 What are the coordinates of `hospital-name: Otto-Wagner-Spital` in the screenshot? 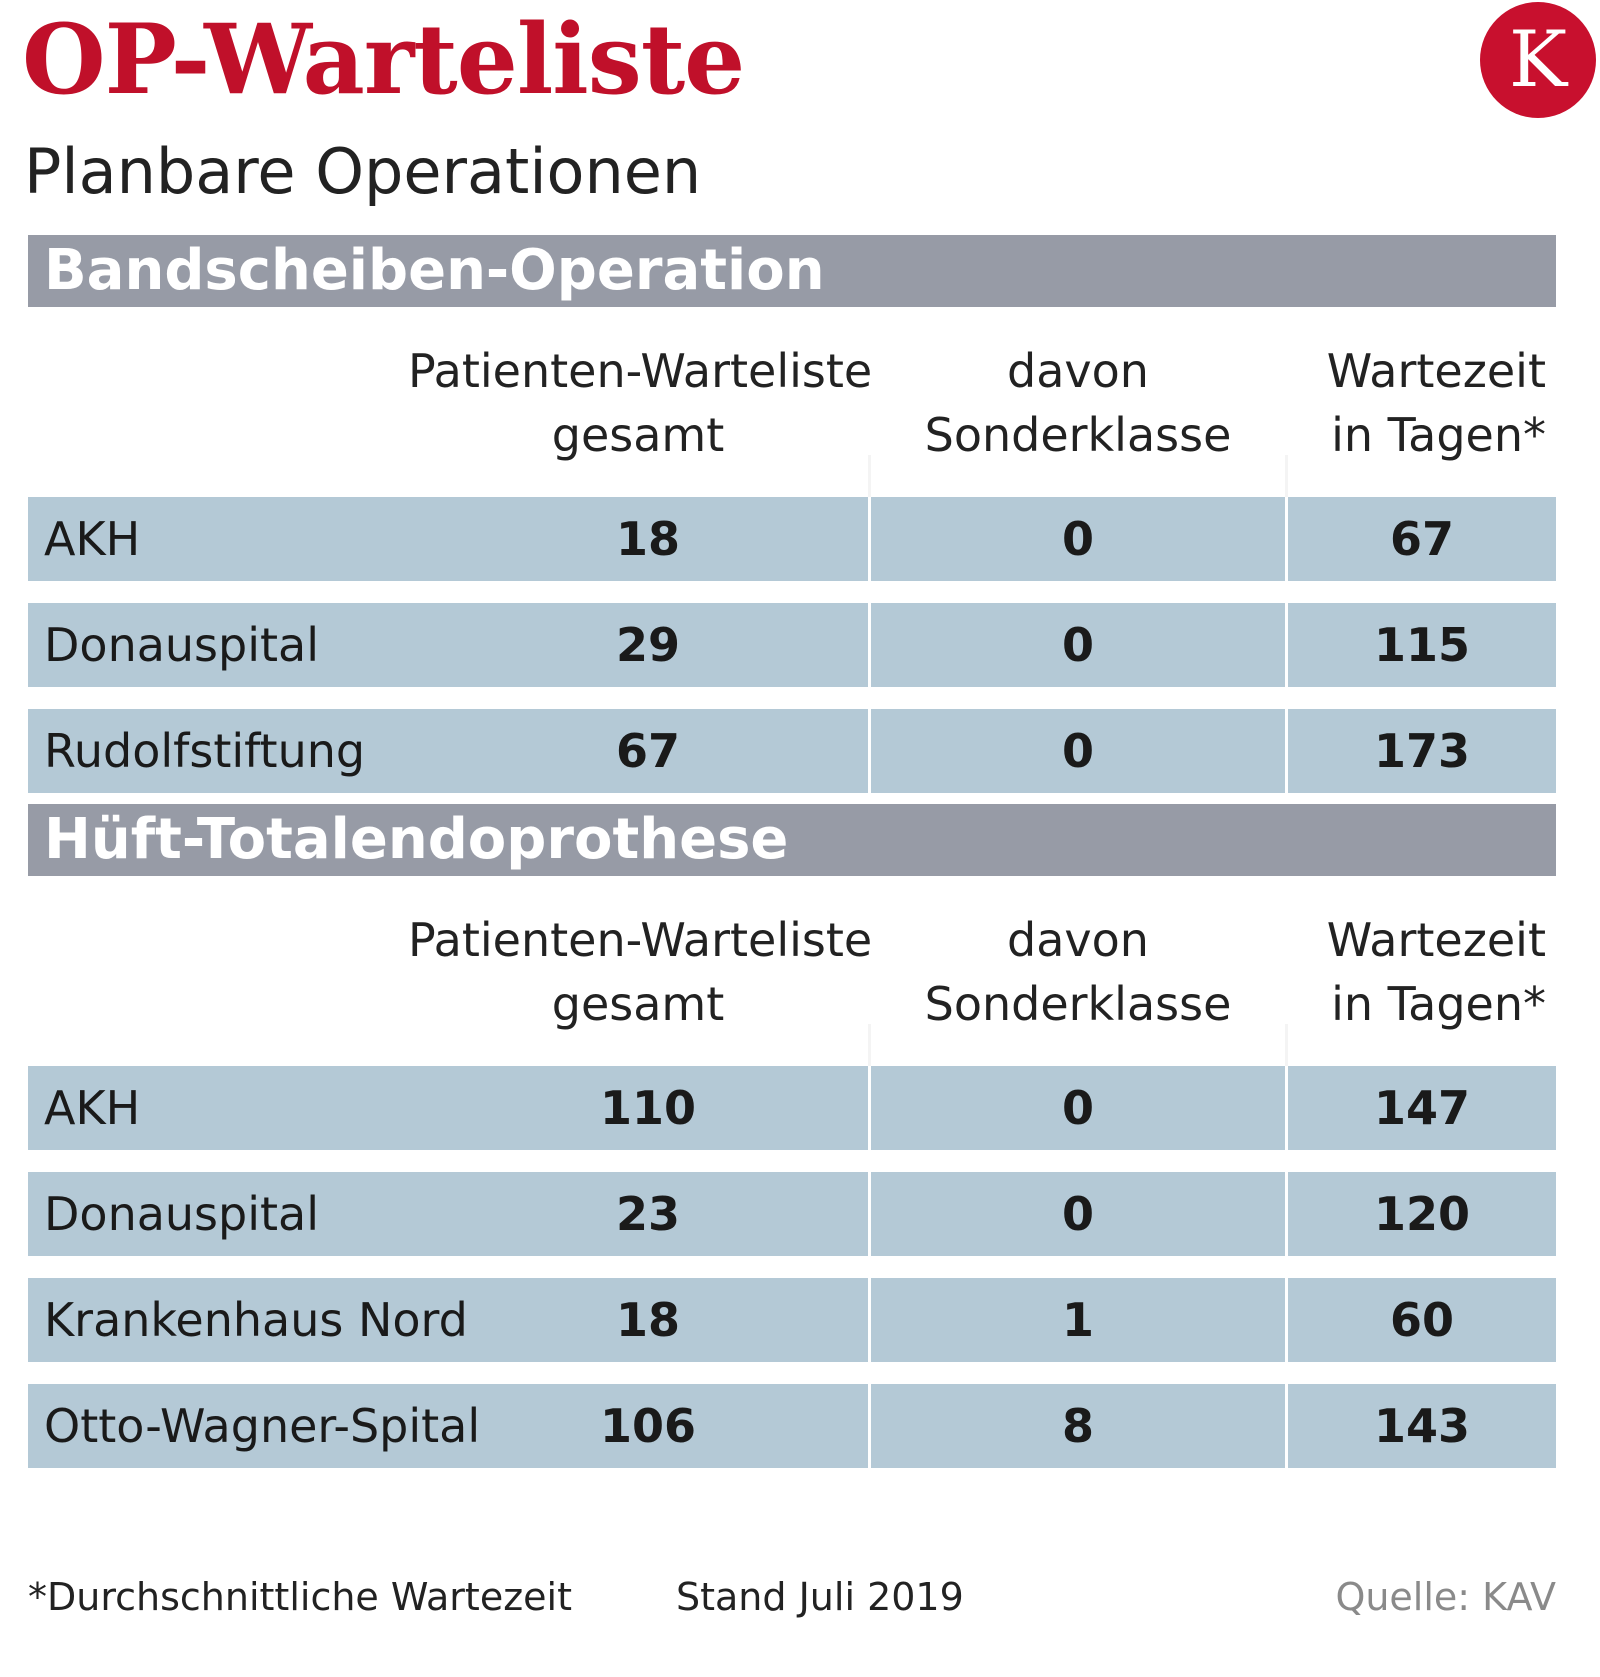 It's located at (262, 1426).